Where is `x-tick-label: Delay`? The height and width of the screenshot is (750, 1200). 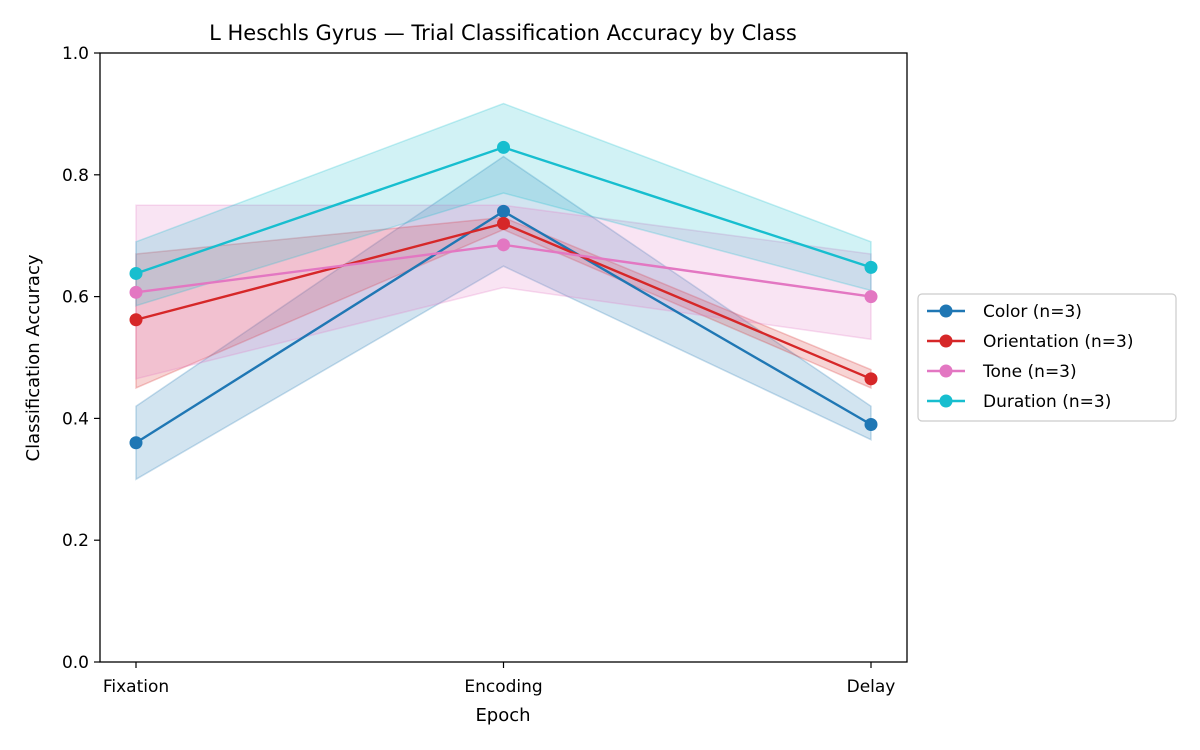 x-tick-label: Delay is located at coordinates (871, 687).